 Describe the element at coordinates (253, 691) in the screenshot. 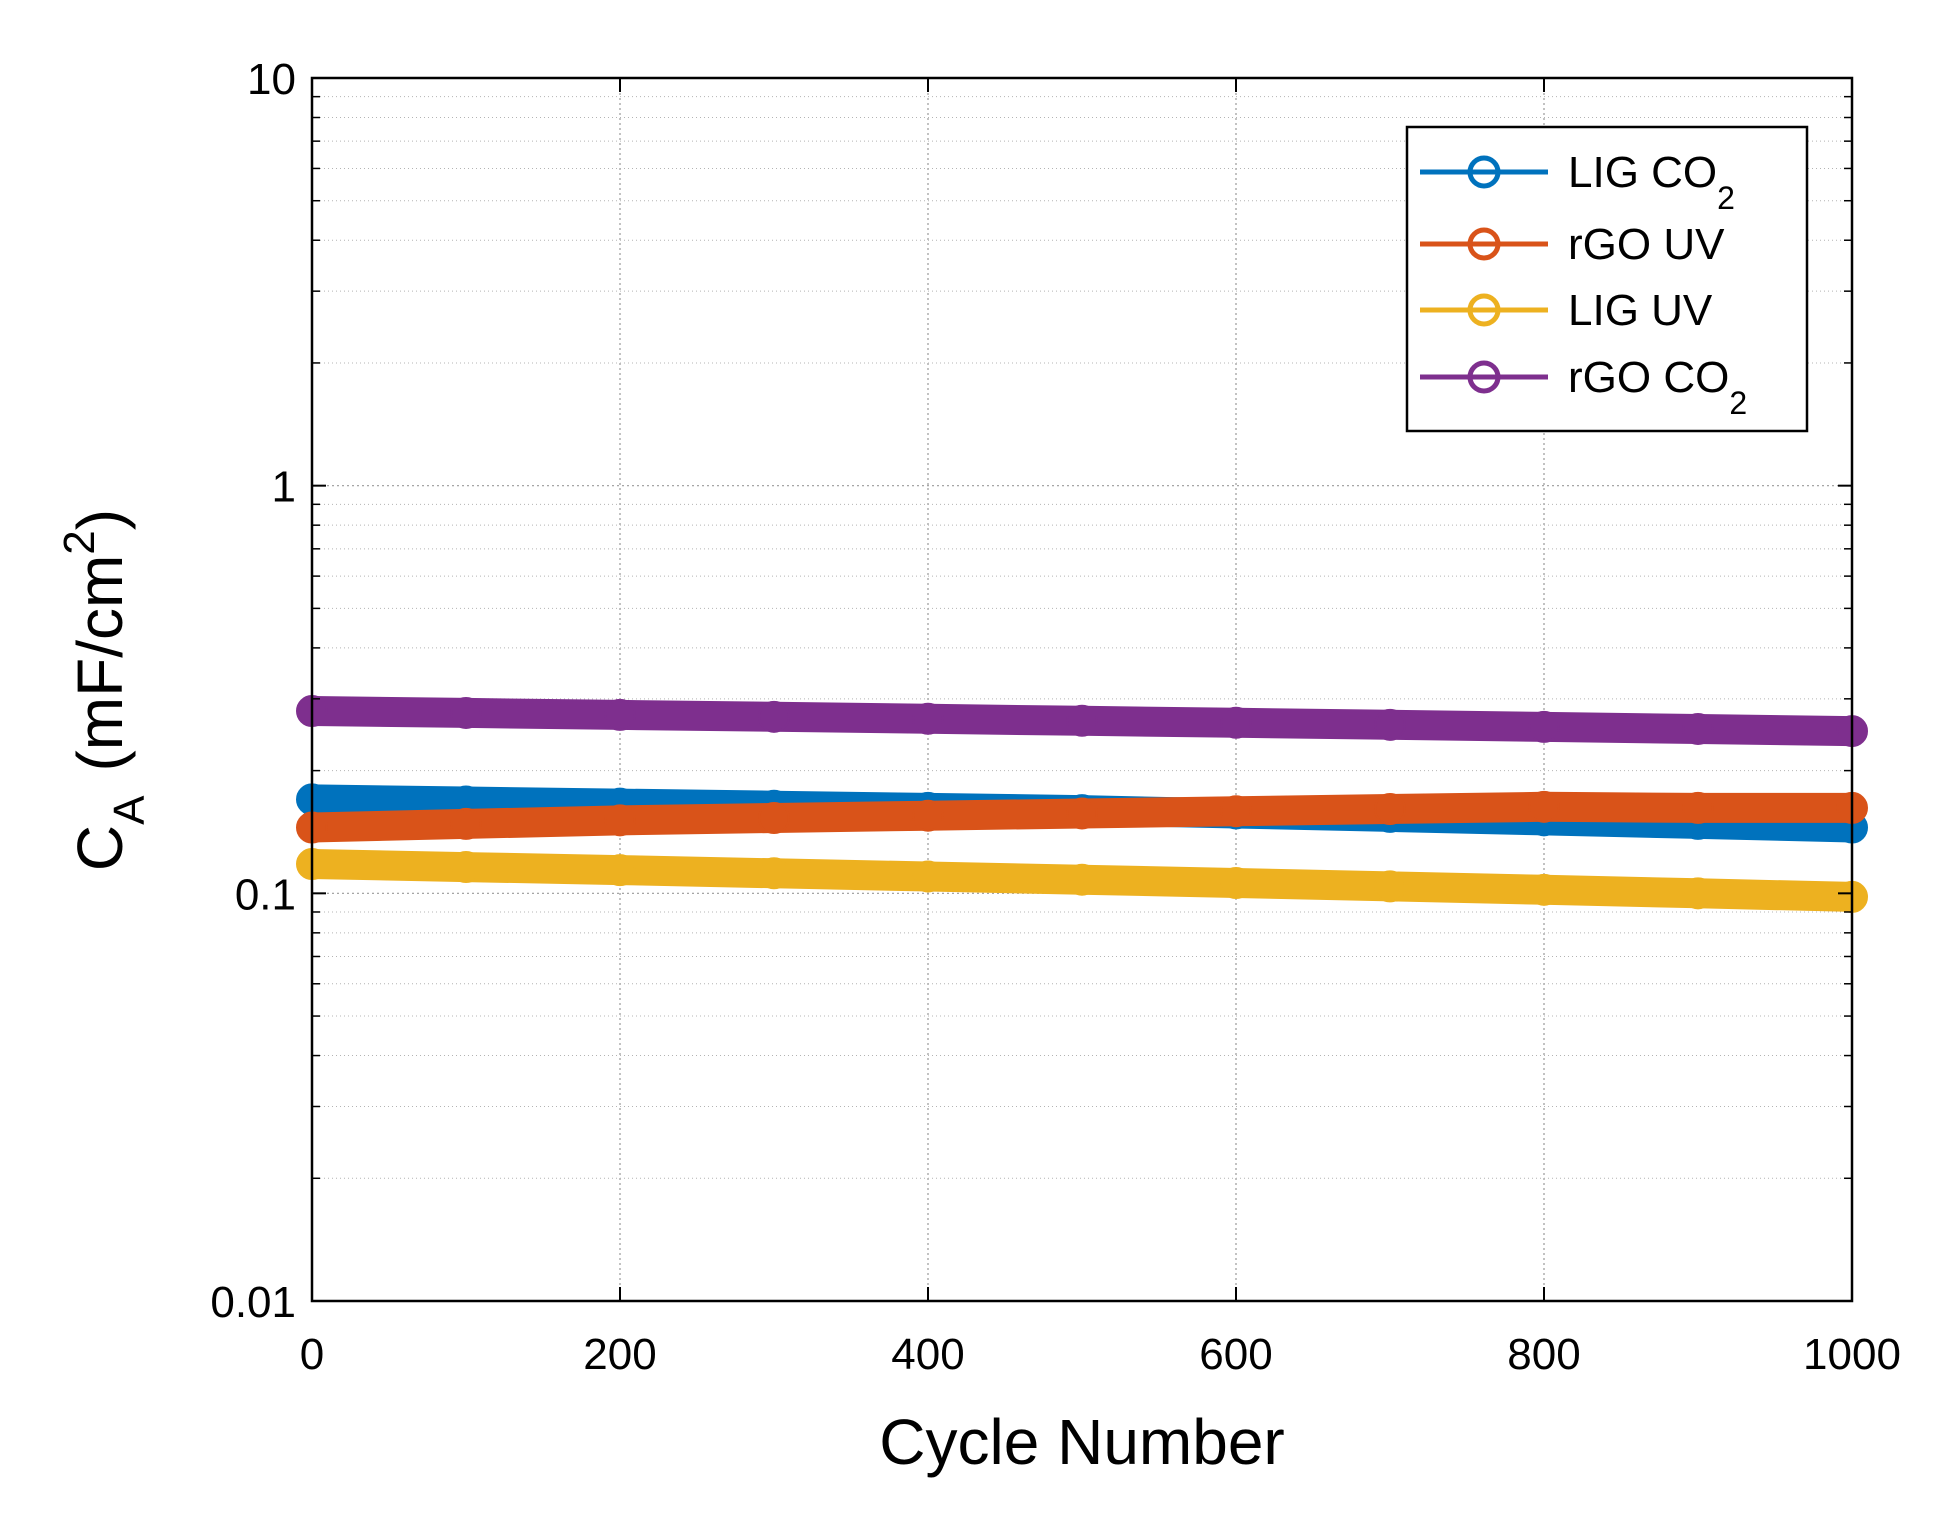

I see `y-tick-labels: 0.01 0.1 1 10` at that location.